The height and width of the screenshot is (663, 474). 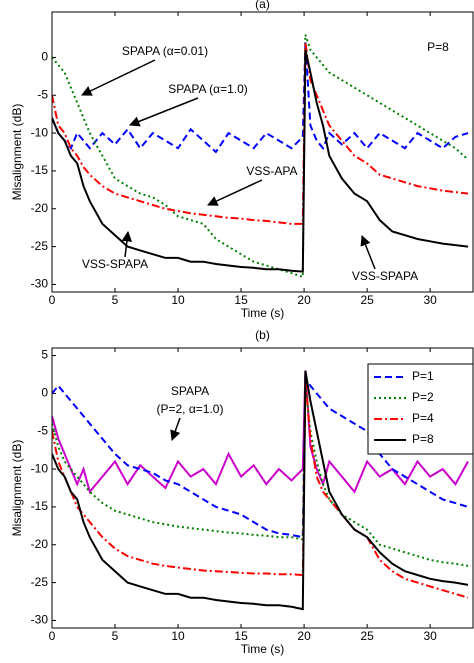 I want to click on annotation: (P=2, α=1.0), so click(x=190, y=409).